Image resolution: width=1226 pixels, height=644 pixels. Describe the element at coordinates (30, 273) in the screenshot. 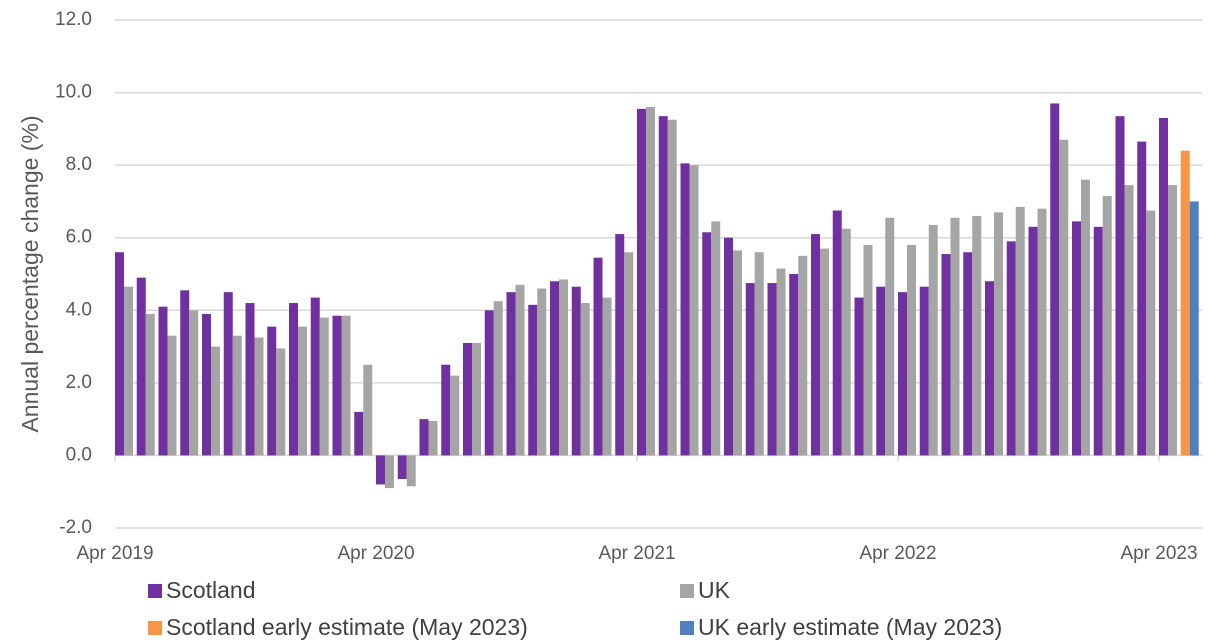

I see `y-axis-label: Annual percentage change (%)` at that location.